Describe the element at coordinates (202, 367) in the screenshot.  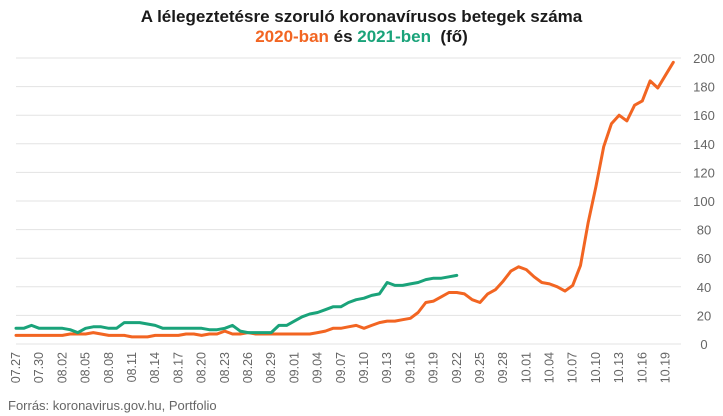
I see `x-tick-label: 08.20` at that location.